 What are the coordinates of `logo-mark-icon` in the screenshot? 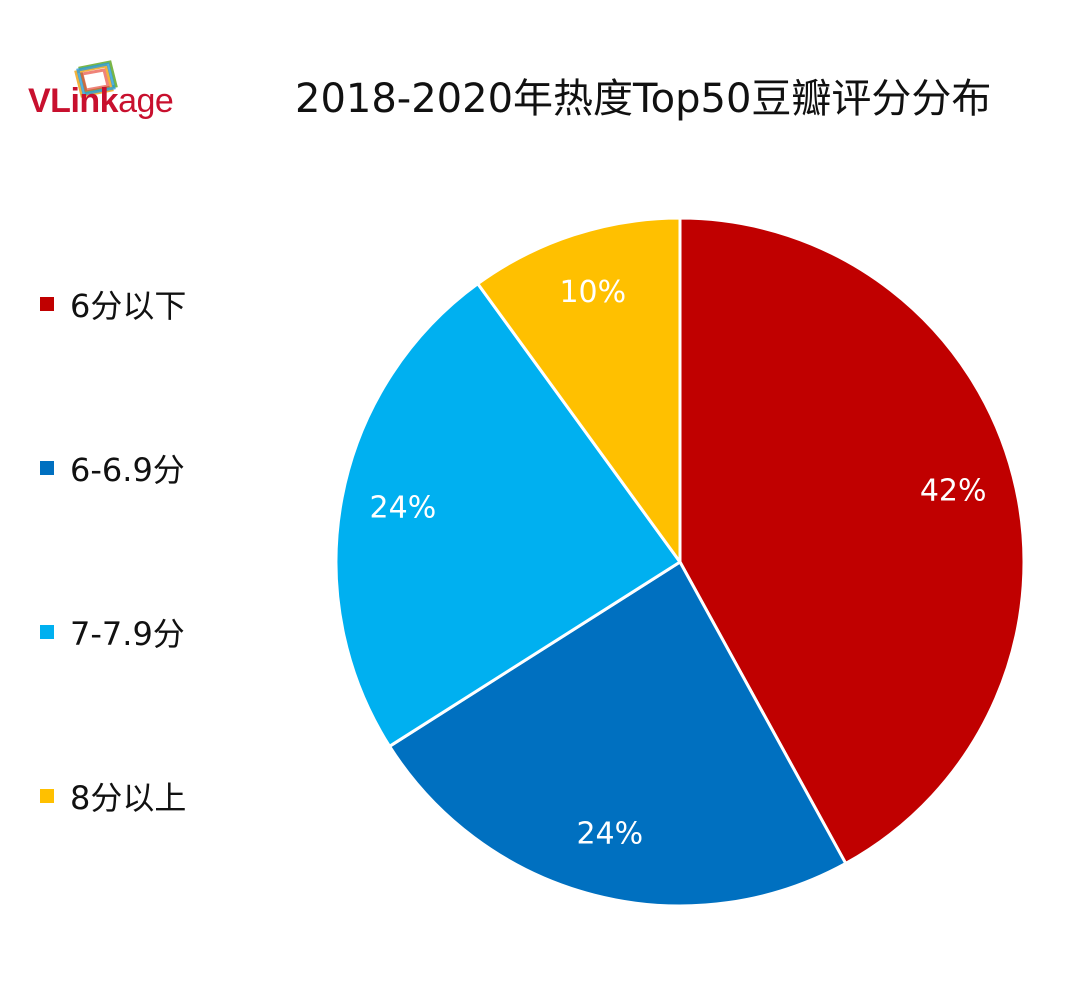 It's located at (96, 79).